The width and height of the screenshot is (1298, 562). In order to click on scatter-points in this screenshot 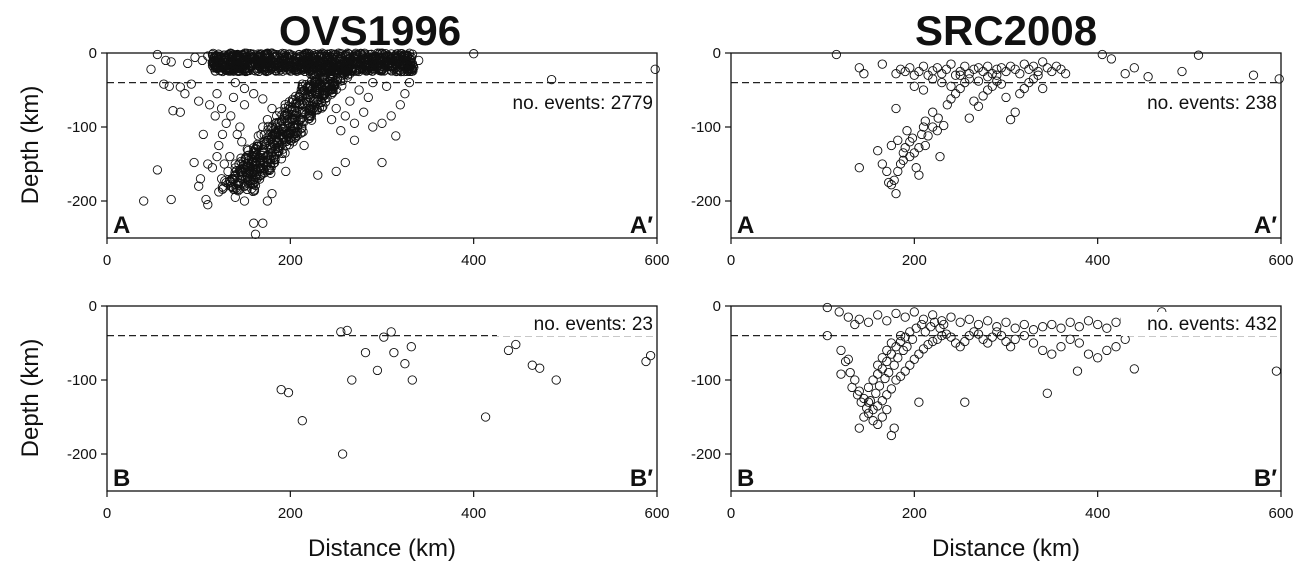, I will do `click(1057, 124)`.